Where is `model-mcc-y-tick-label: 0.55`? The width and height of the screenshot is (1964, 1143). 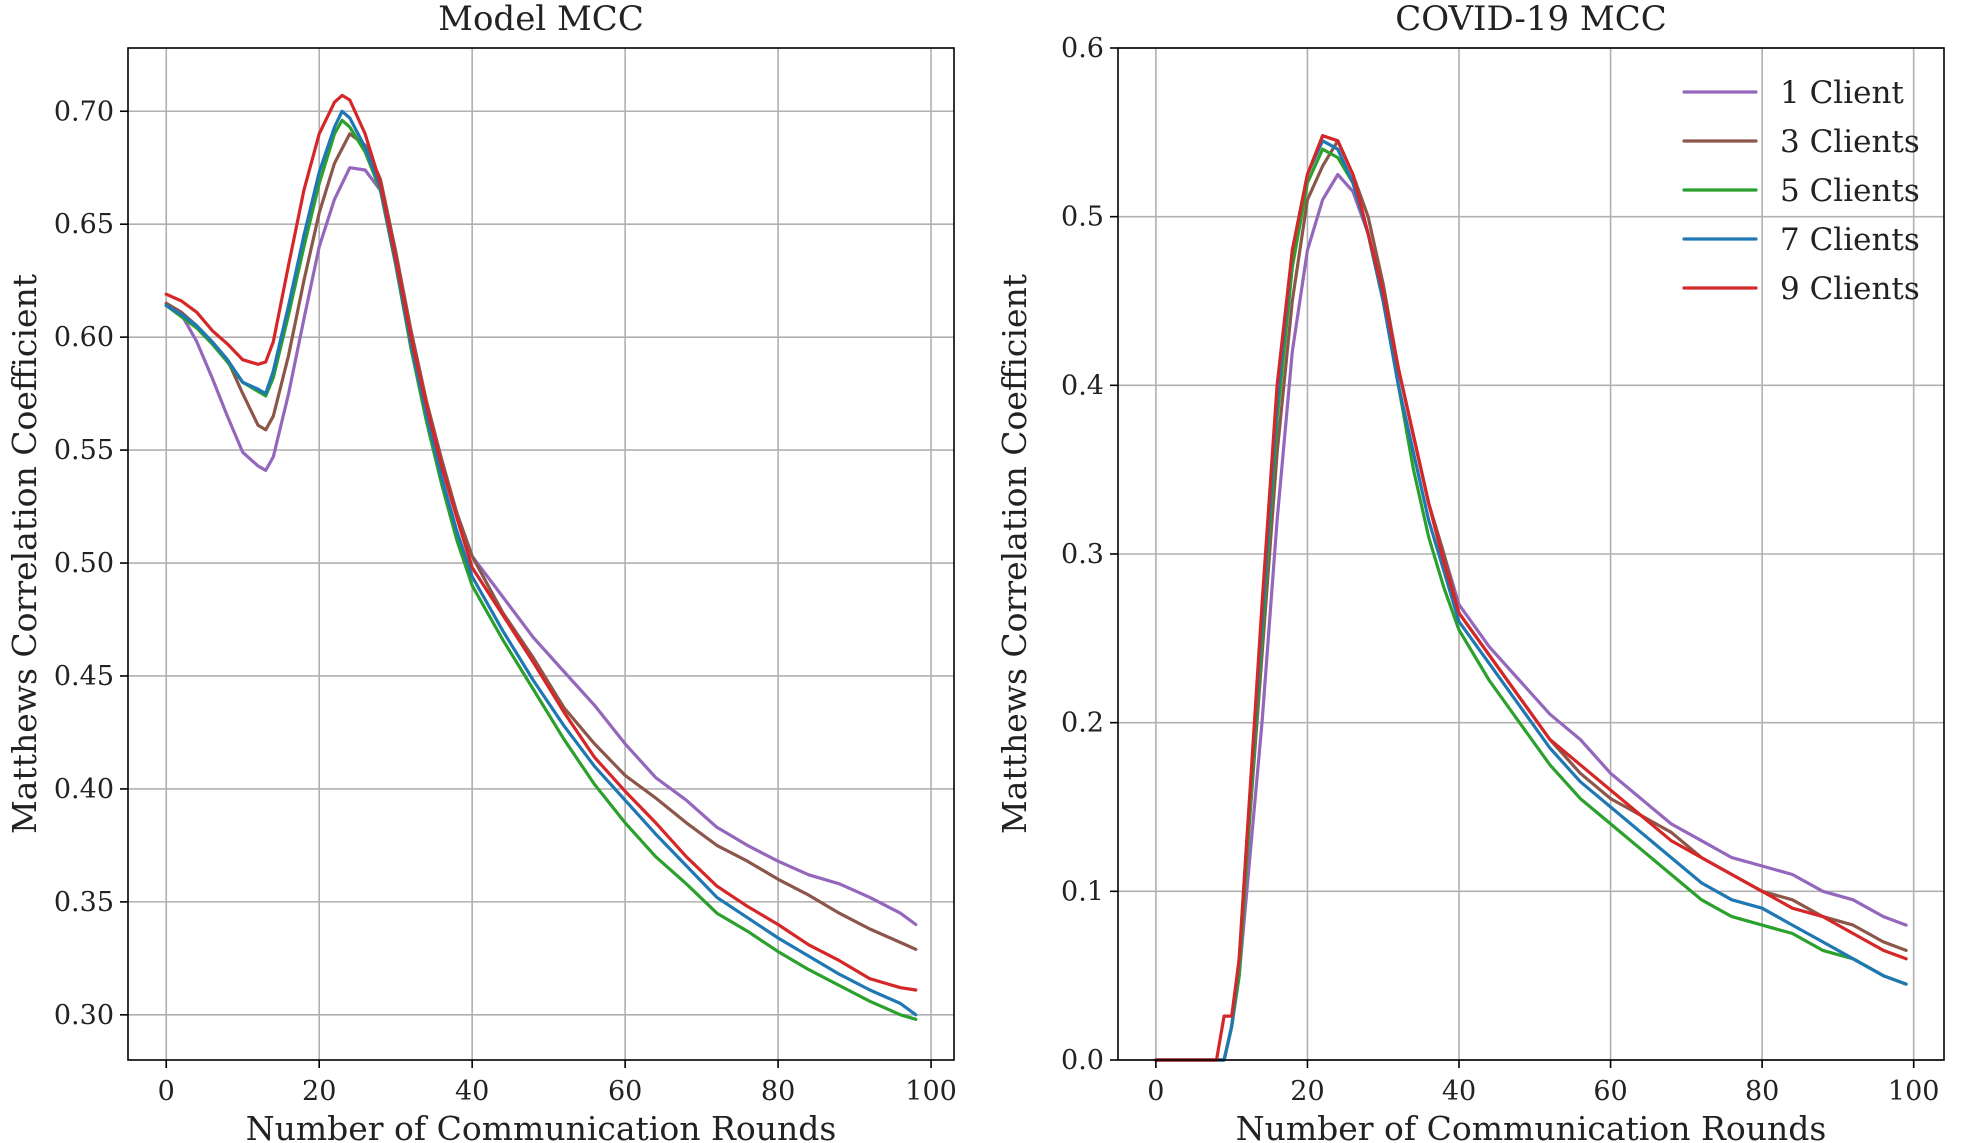 model-mcc-y-tick-label: 0.55 is located at coordinates (84, 450).